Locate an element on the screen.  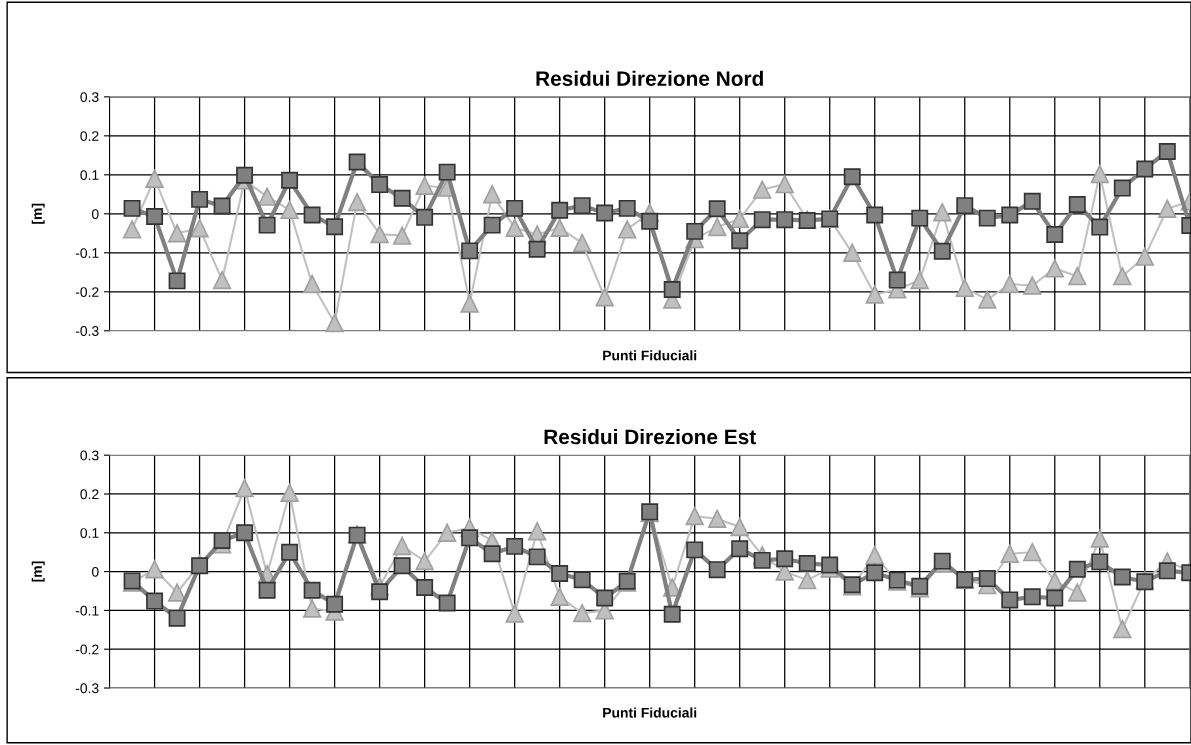
chart-title: Residui Direzione Nord is located at coordinates (649, 78).